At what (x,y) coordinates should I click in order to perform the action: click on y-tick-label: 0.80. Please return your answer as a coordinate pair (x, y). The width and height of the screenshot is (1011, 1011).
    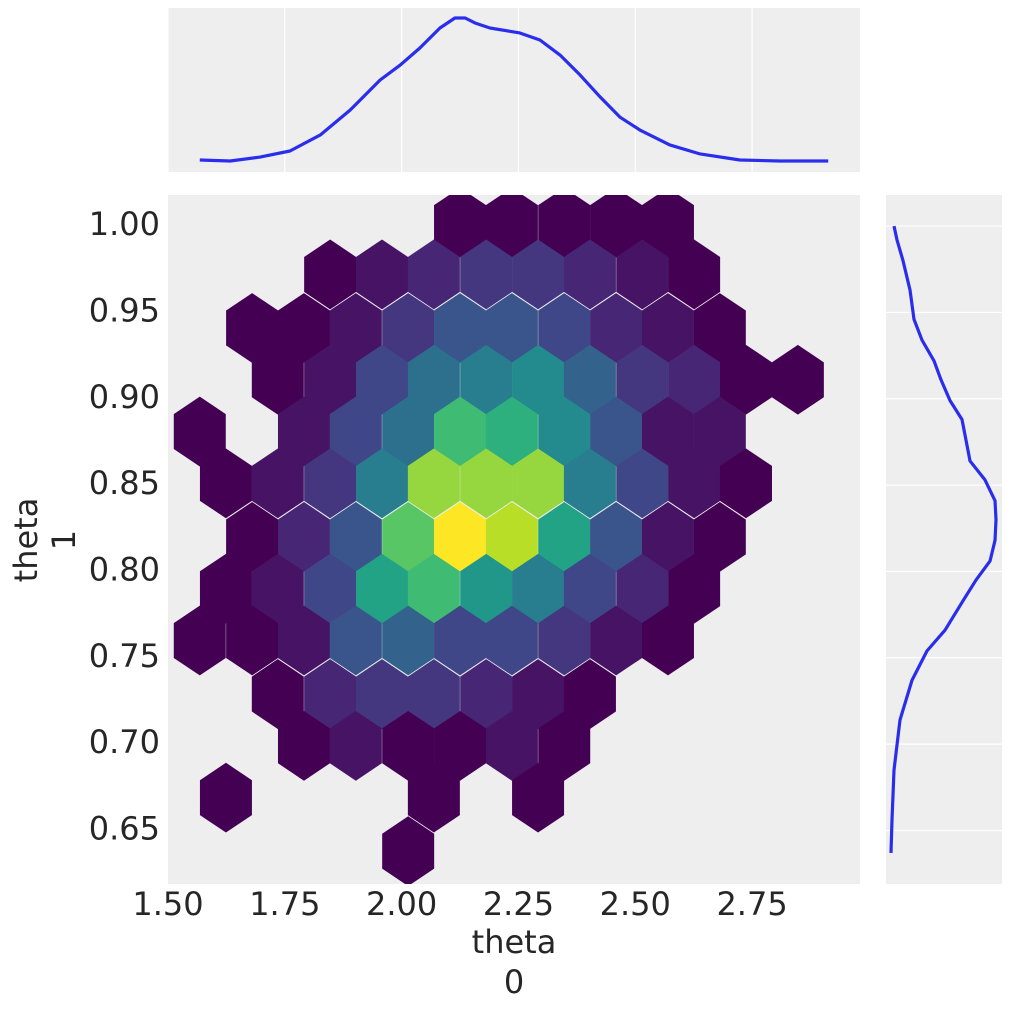
    Looking at the image, I should click on (124, 569).